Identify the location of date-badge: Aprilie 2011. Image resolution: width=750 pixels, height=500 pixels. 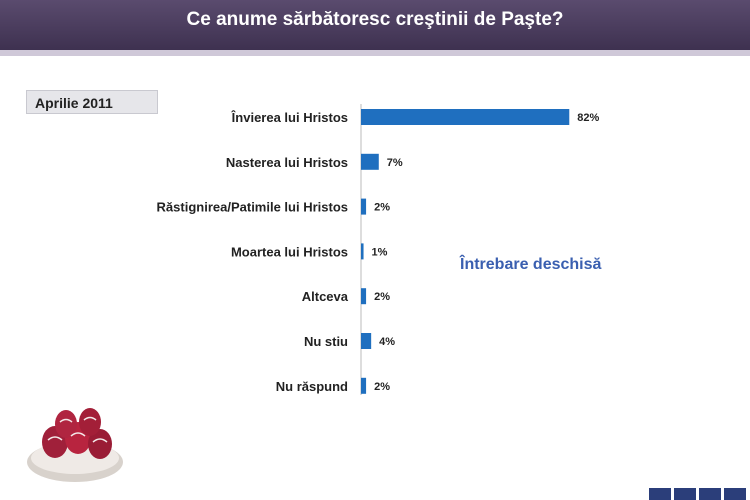
(92, 102).